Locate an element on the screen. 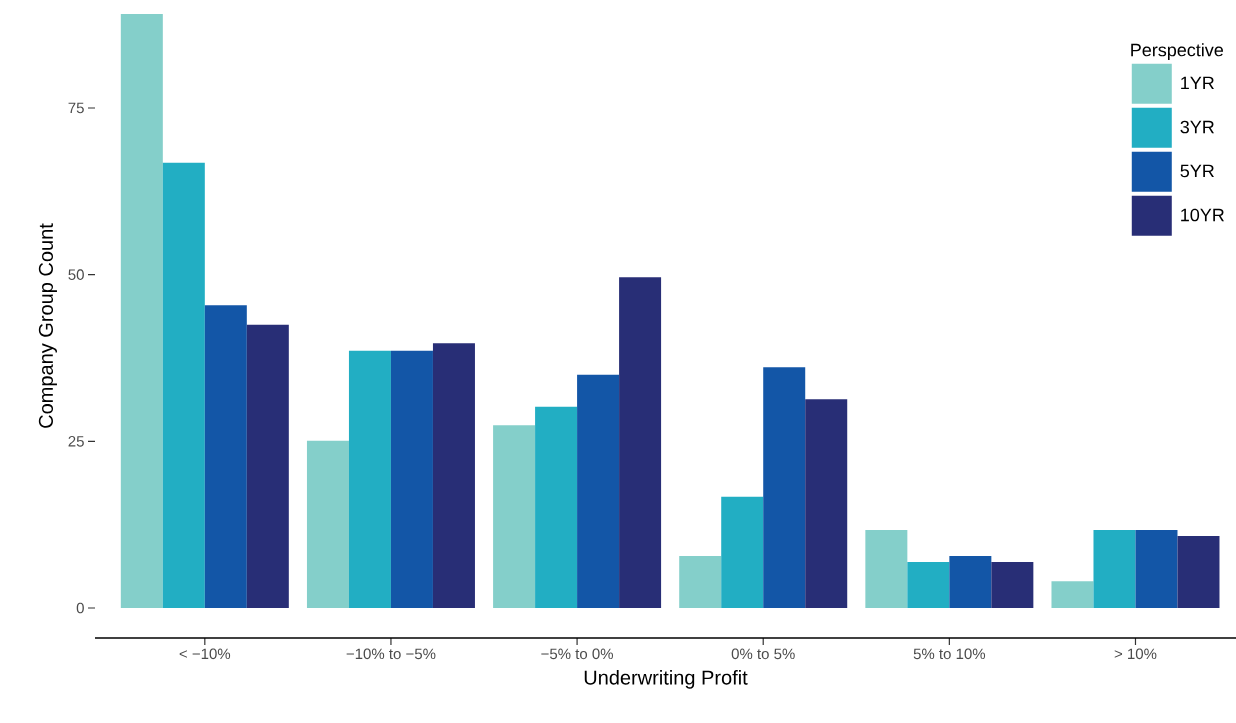  x-axis-title: Underwriting Profit is located at coordinates (666, 679).